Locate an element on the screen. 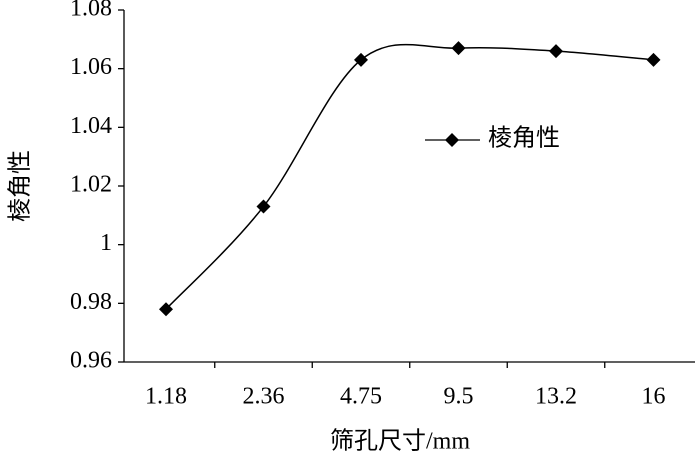 The image size is (700, 463). y-tick-label: 1.06 is located at coordinates (91, 67).